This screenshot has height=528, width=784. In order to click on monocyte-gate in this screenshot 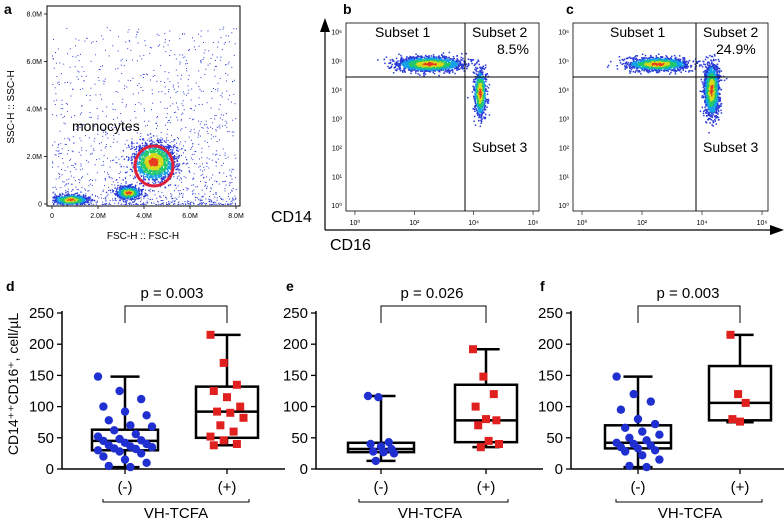, I will do `click(154, 166)`.